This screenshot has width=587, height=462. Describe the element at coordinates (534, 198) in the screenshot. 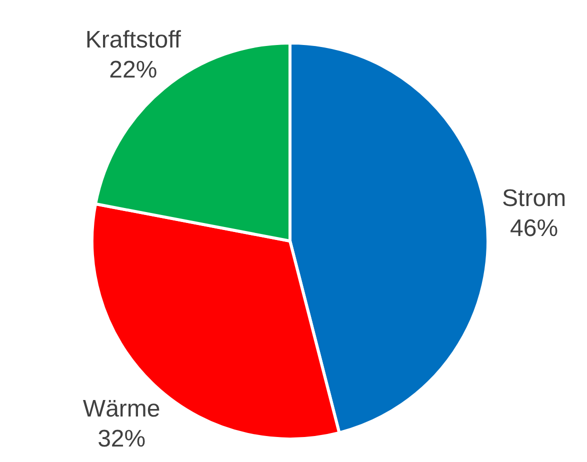

I see `slice-label: Strom` at that location.